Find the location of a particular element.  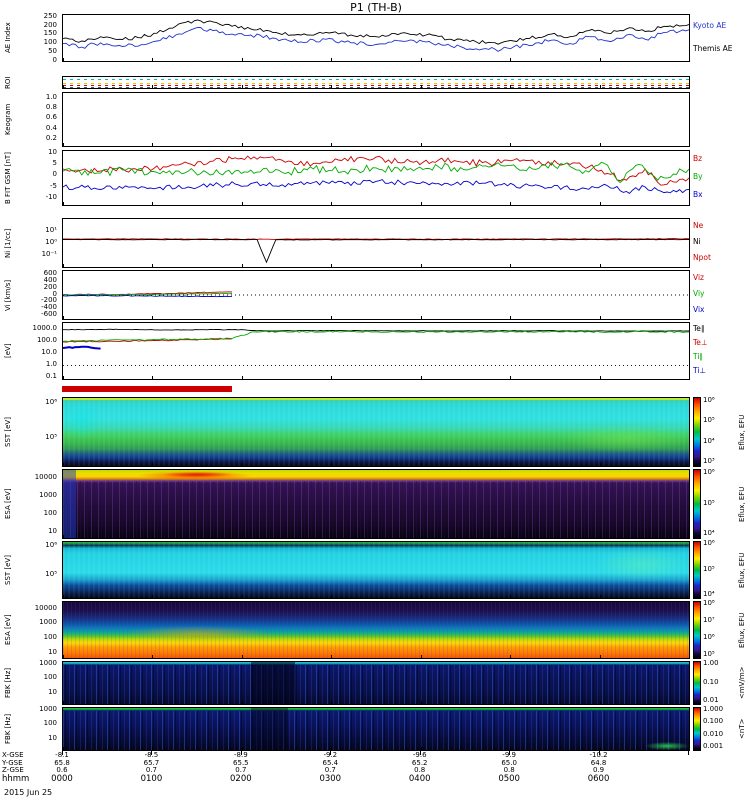

panel-mode-flag is located at coordinates (375, 389).